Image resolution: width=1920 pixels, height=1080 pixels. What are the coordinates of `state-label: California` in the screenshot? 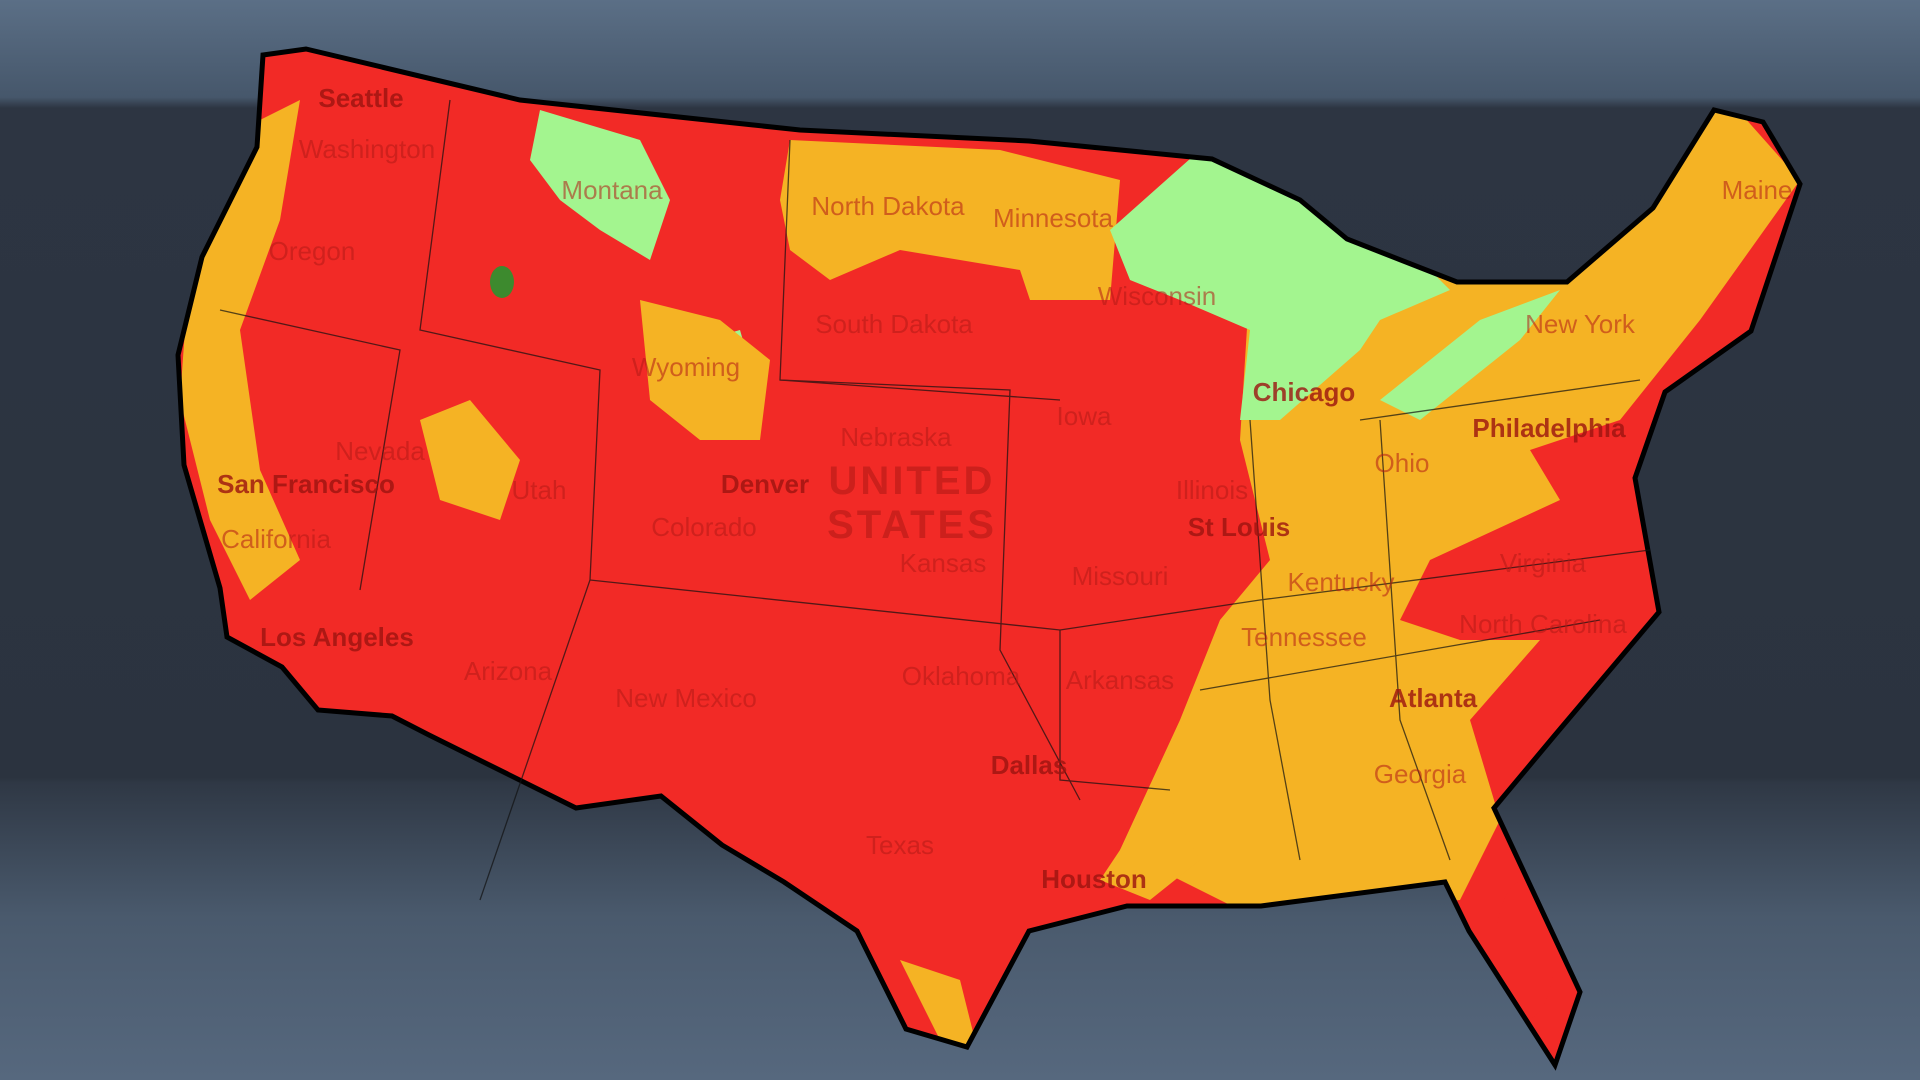 It's located at (276, 539).